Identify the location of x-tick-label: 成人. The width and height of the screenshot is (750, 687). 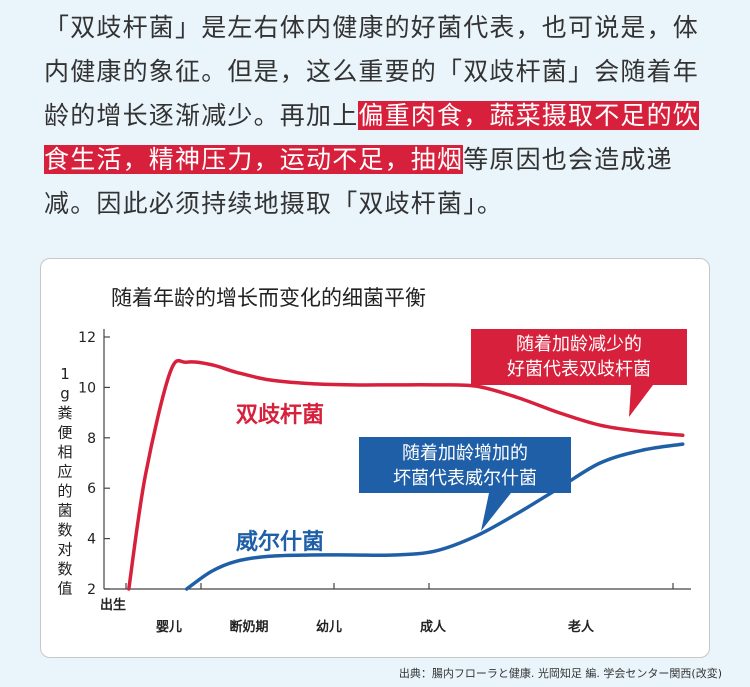
(433, 627).